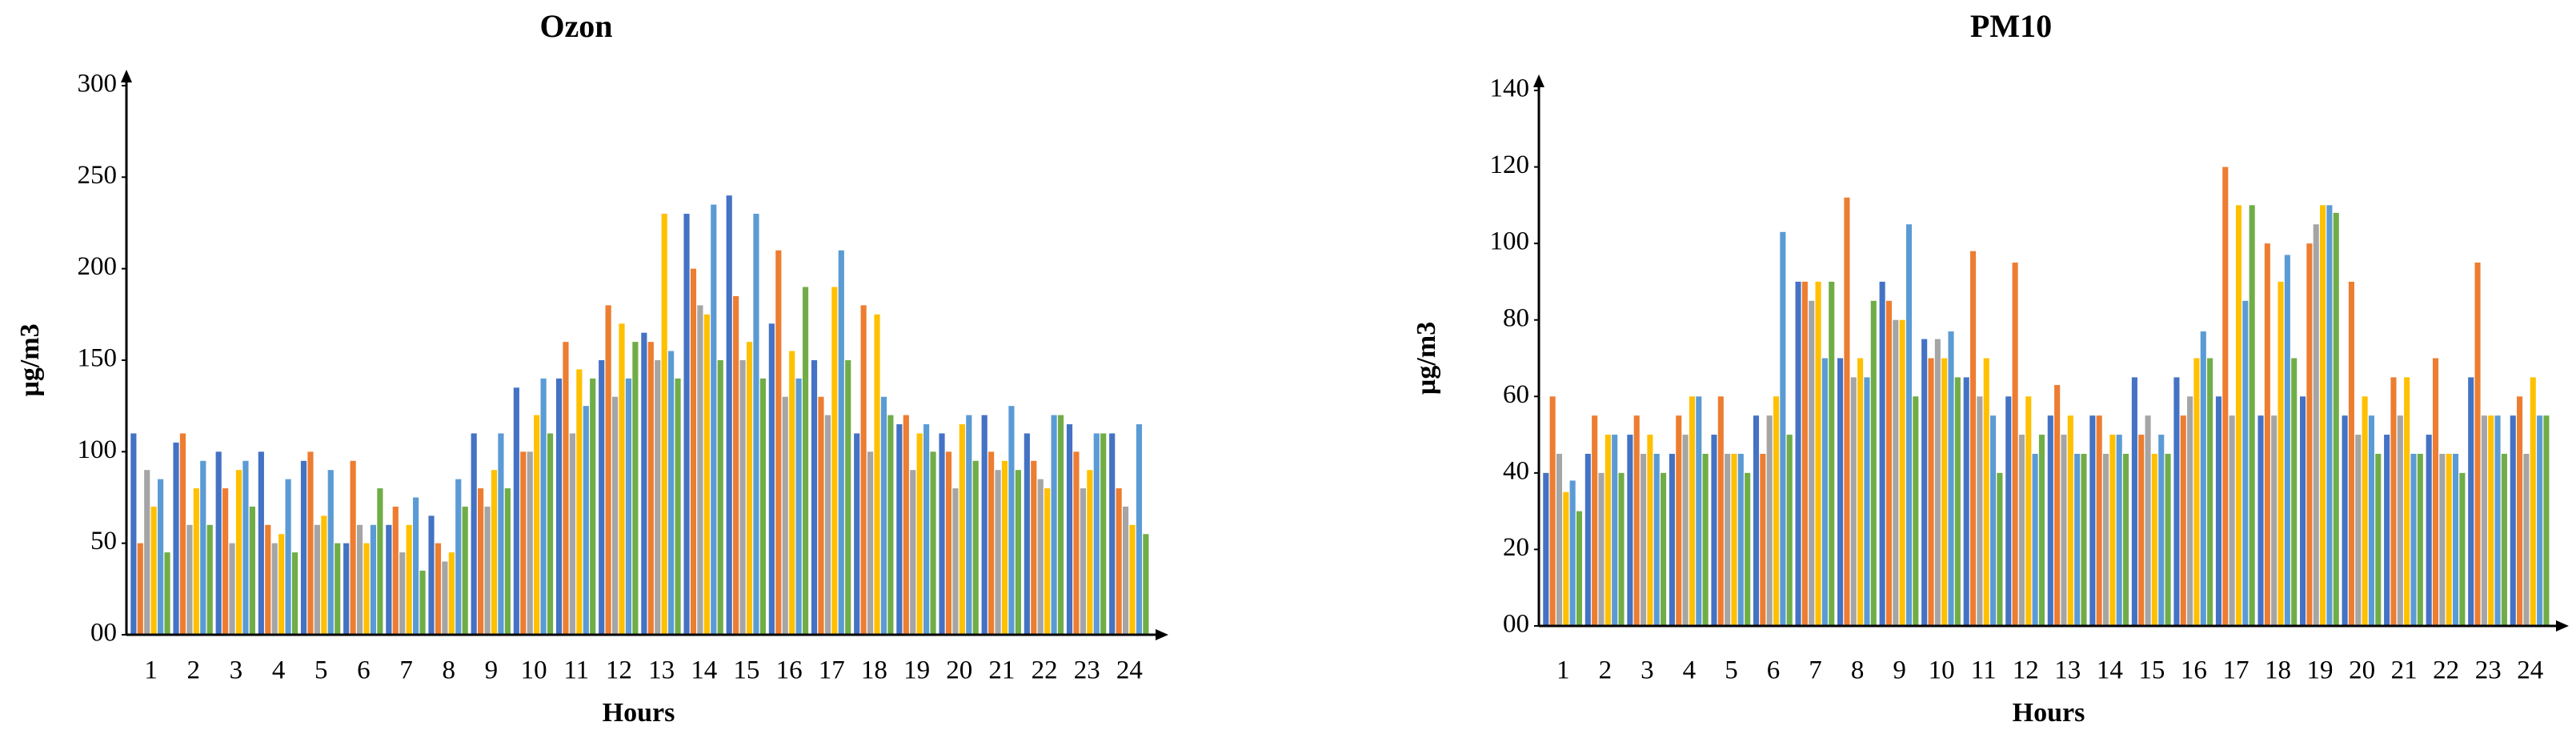 Image resolution: width=2576 pixels, height=750 pixels. What do you see at coordinates (575, 26) in the screenshot?
I see `chart-title: Ozon` at bounding box center [575, 26].